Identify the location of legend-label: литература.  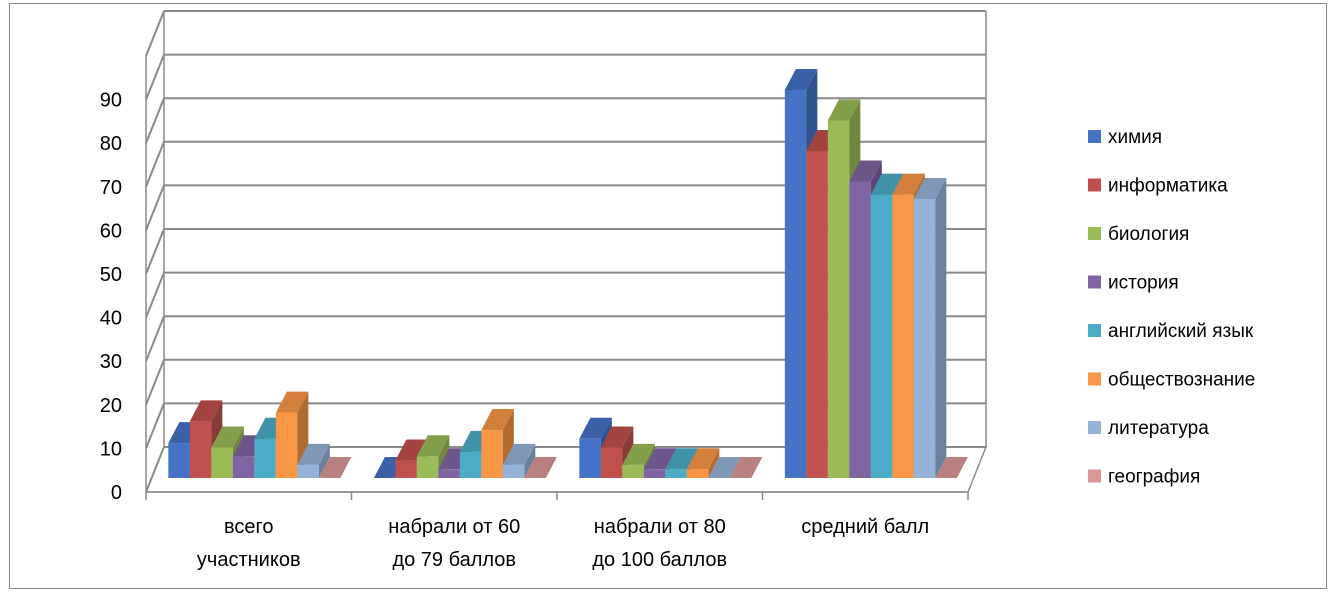
(1158, 428).